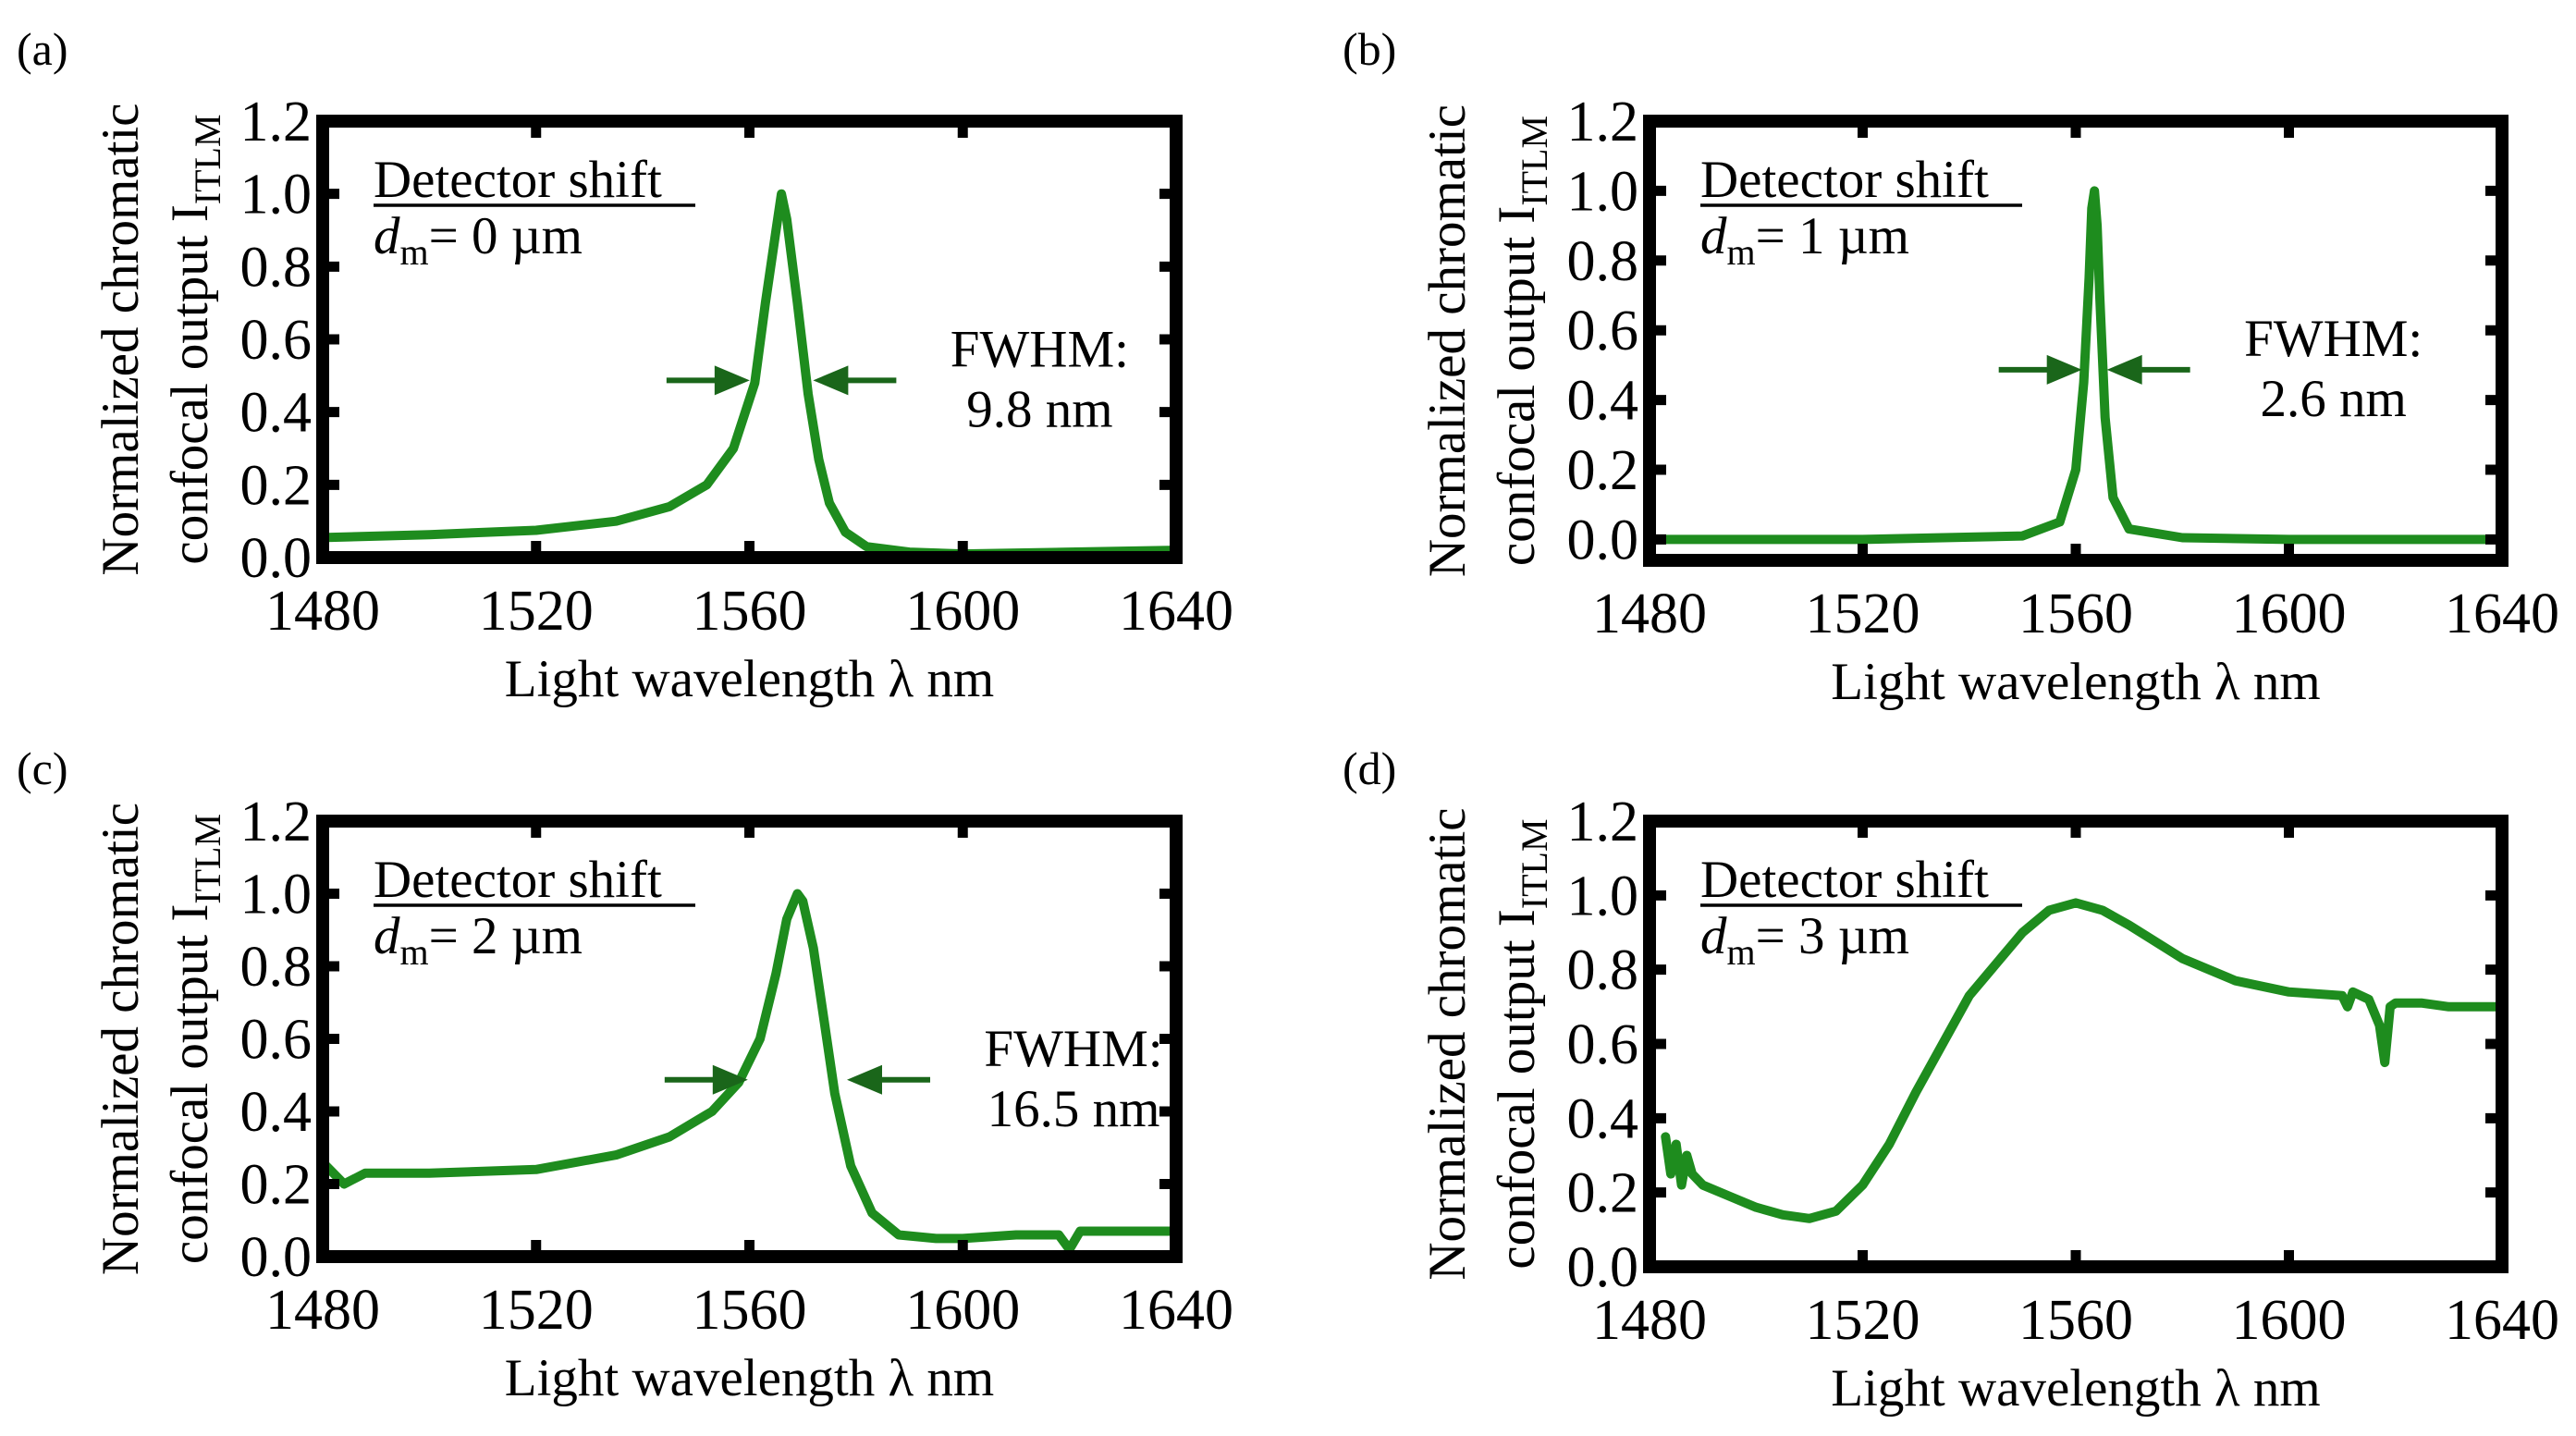 The height and width of the screenshot is (1436, 2576). What do you see at coordinates (1832, 936) in the screenshot?
I see `legend-eq: = 3 µm` at bounding box center [1832, 936].